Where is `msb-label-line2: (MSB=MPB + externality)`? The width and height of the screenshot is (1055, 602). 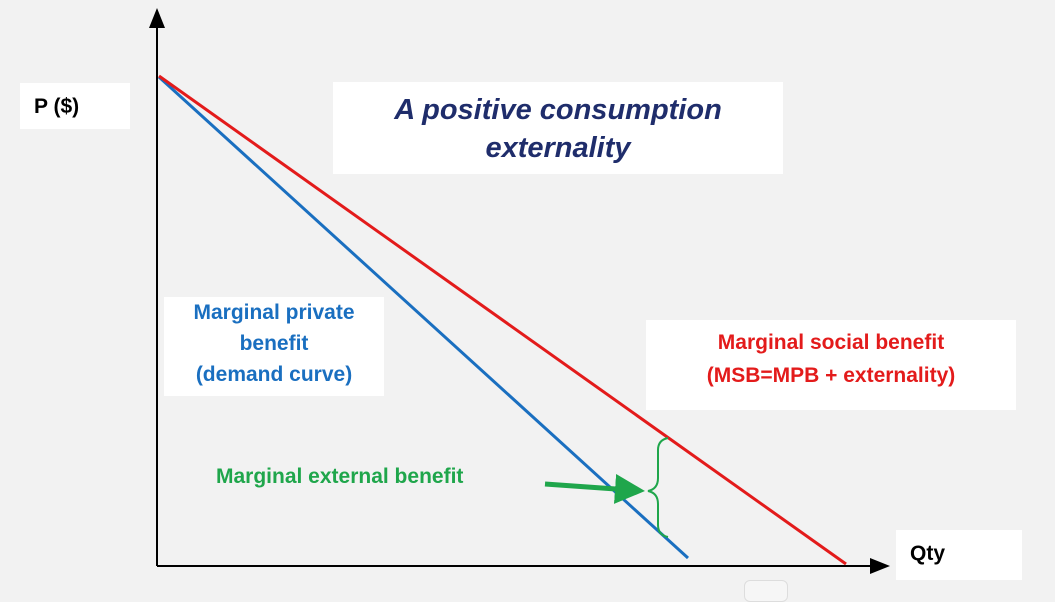
msb-label-line2: (MSB=MPB + externality) is located at coordinates (831, 375).